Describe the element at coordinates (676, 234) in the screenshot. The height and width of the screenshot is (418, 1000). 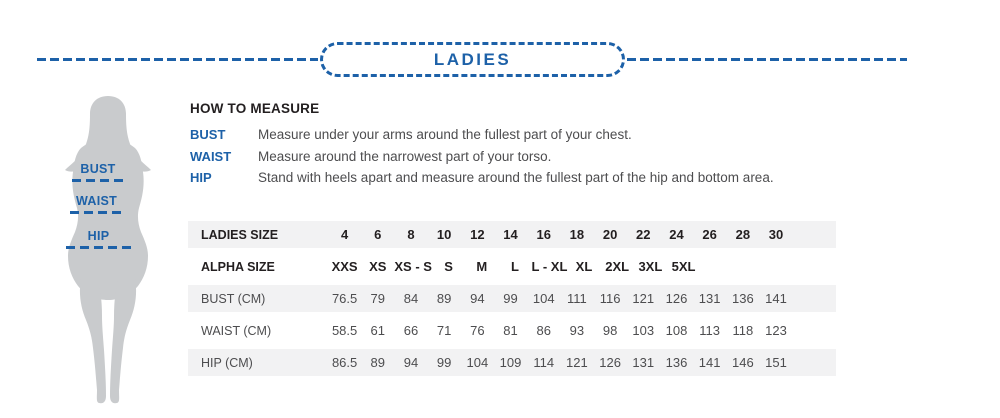
I see `size-cell: 24` at that location.